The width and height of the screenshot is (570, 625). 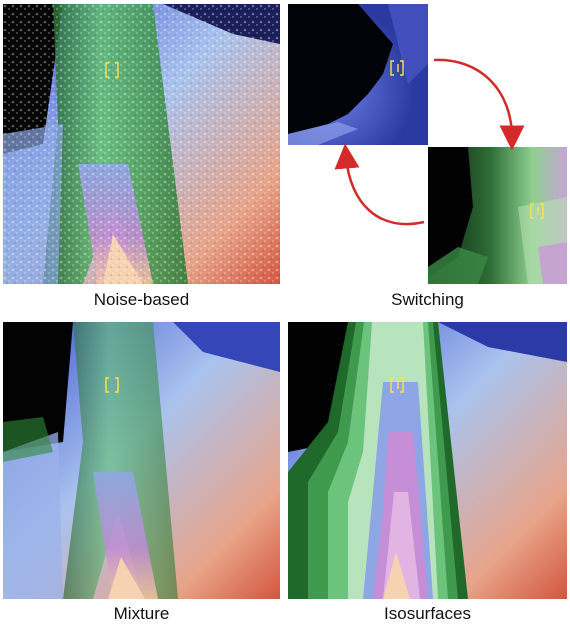 I want to click on switching-image-bottom, so click(x=497, y=215).